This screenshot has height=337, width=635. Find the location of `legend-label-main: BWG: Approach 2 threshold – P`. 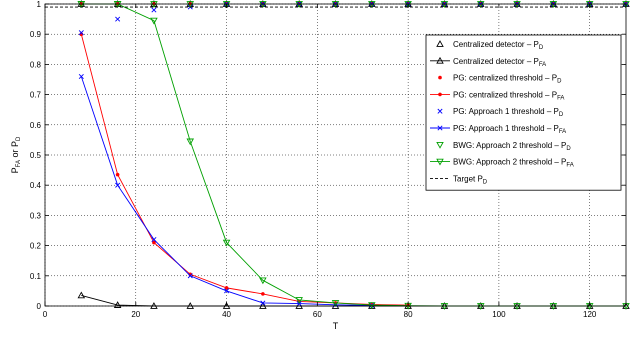

legend-label-main: BWG: Approach 2 threshold – P is located at coordinates (509, 145).